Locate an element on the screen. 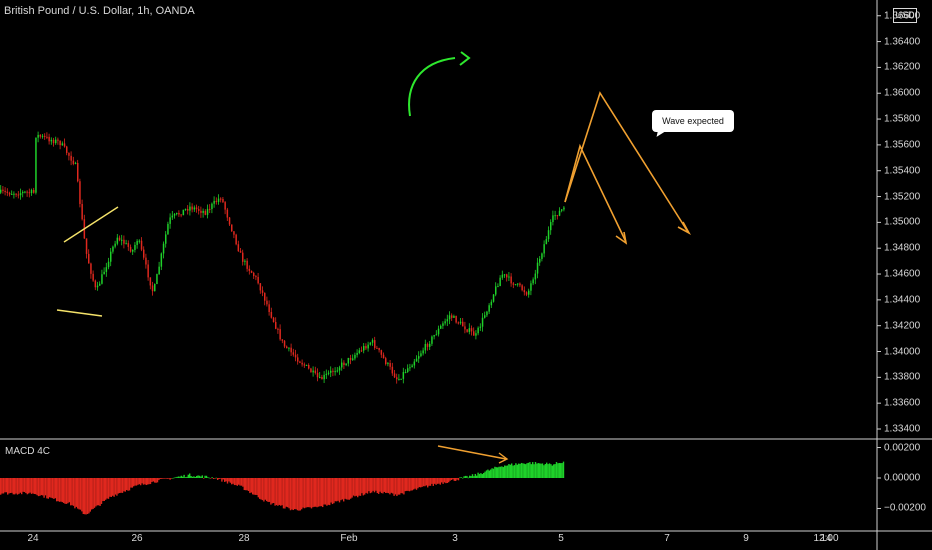 The image size is (932, 550). macd-divergence-line is located at coordinates (472, 452).